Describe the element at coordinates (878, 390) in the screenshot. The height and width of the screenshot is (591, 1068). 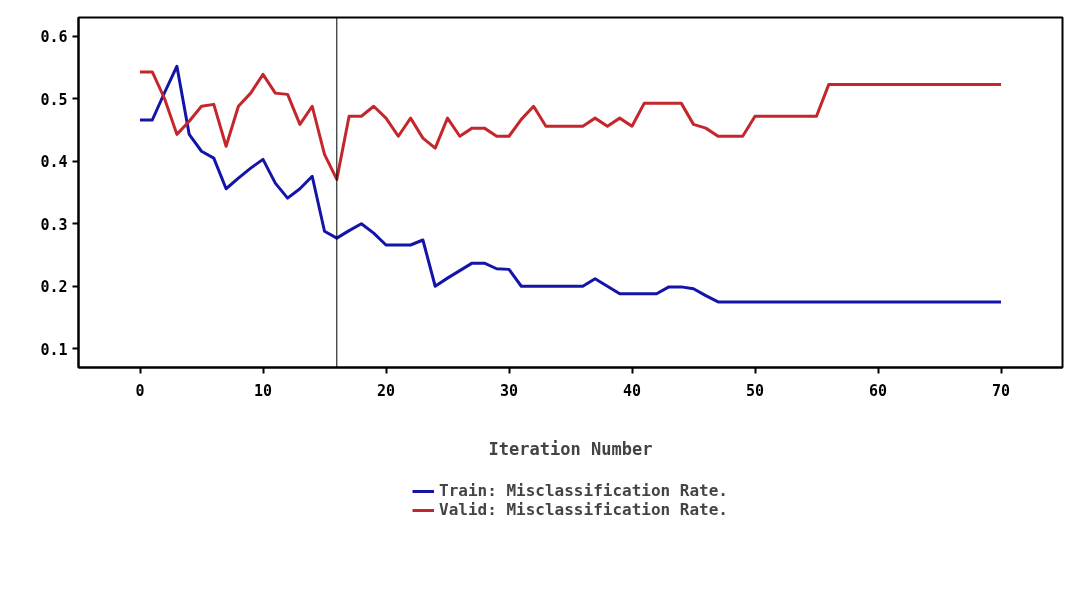
I see `x-tick-label: 60` at that location.